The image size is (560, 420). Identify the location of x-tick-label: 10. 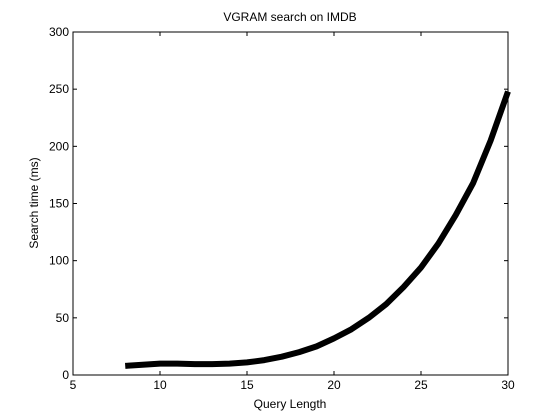
(160, 385).